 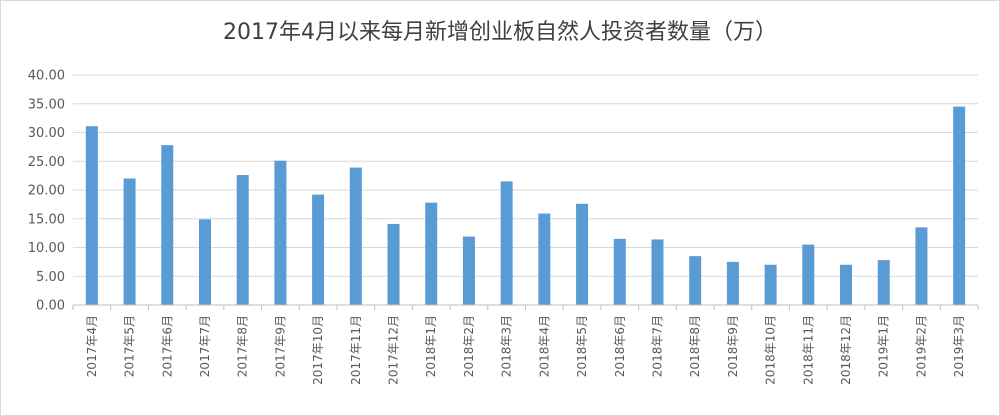 I want to click on y-tick-label: 25.00, so click(x=46, y=162).